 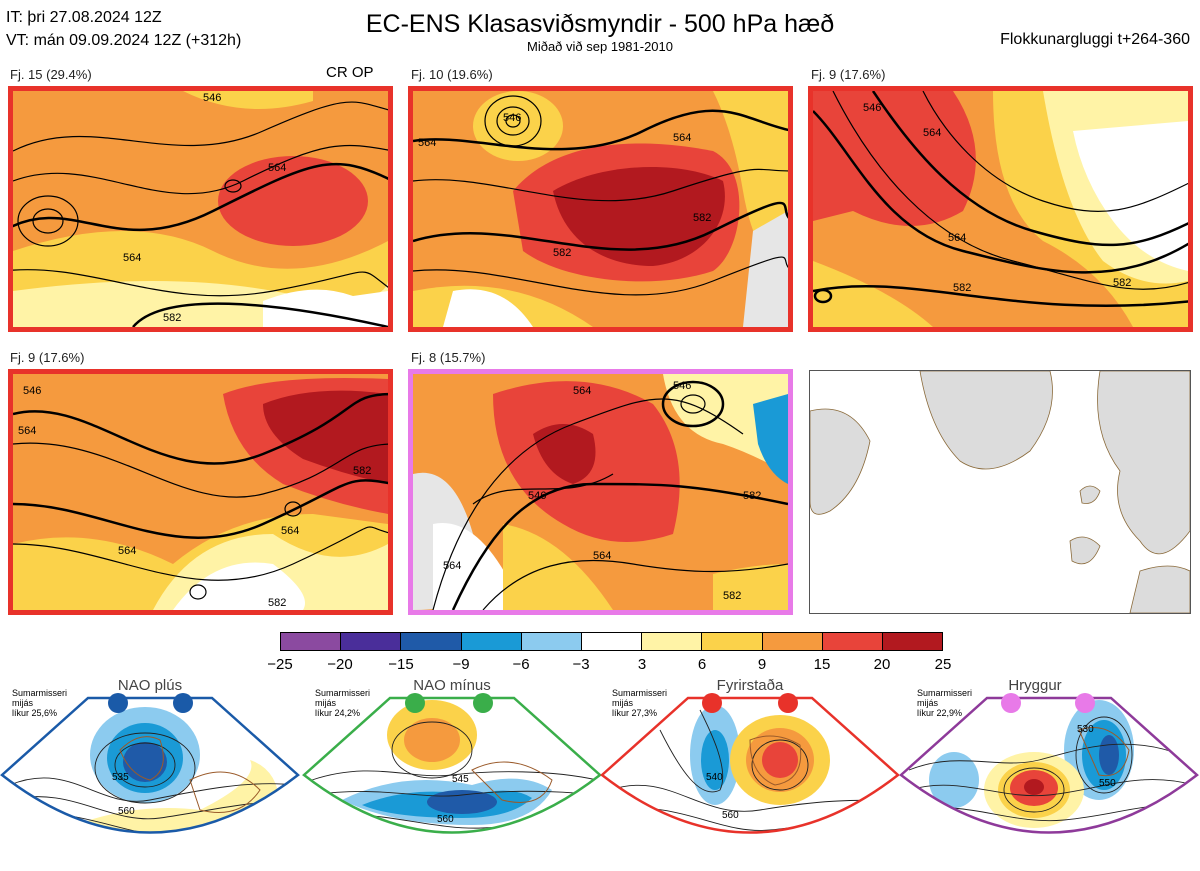 I want to click on cluster-map-4: 546 564 564 564 582 582, so click(x=200, y=492).